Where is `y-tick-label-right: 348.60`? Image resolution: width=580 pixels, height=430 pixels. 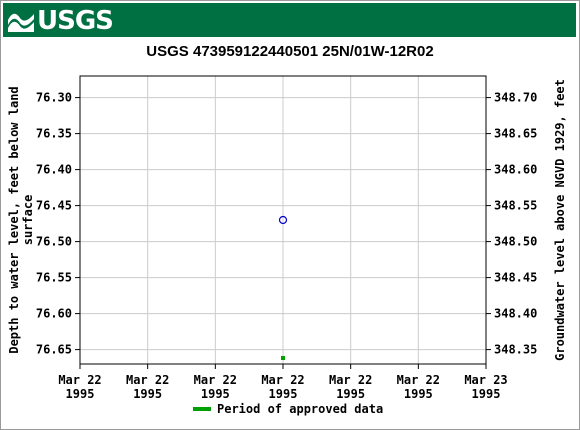 y-tick-label-right: 348.60 is located at coordinates (515, 170).